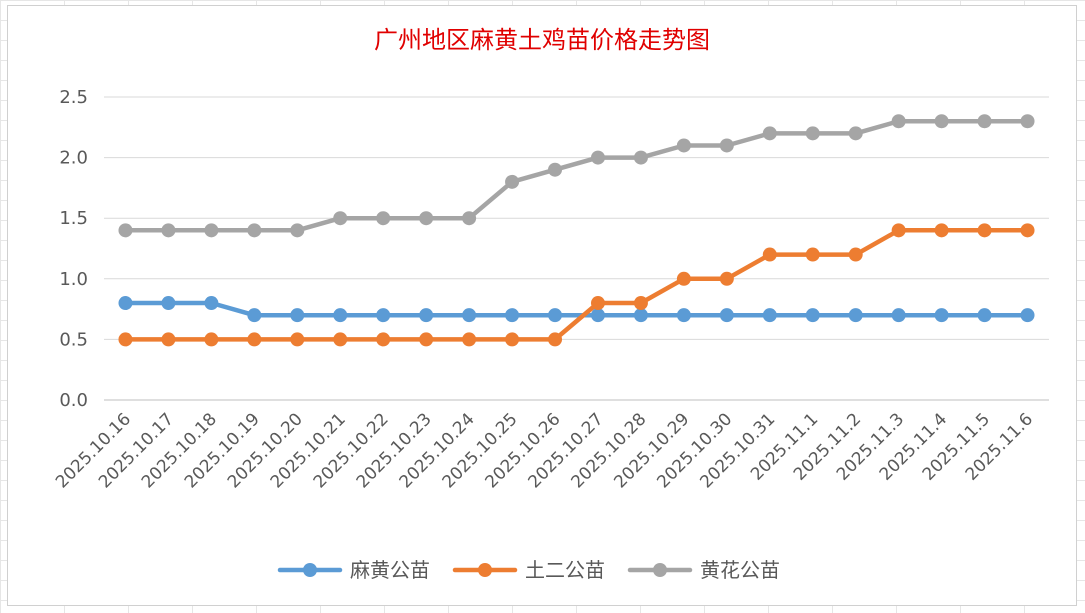 This screenshot has height=613, width=1085. I want to click on y-tick-label: 2.0, so click(73, 158).